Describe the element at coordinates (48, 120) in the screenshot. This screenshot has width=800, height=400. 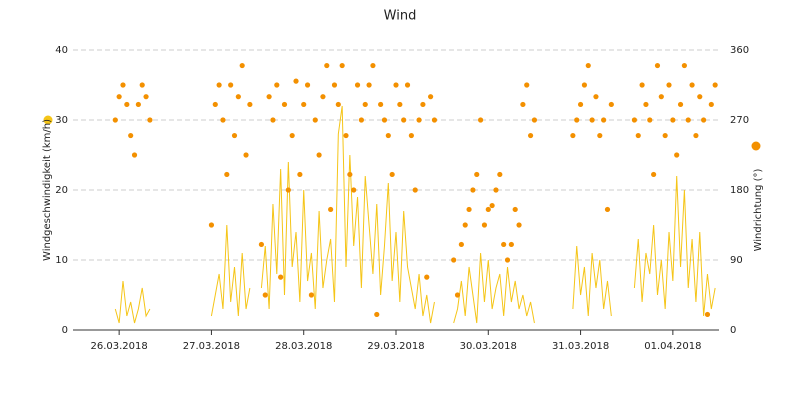
I see `legend-dot` at that location.